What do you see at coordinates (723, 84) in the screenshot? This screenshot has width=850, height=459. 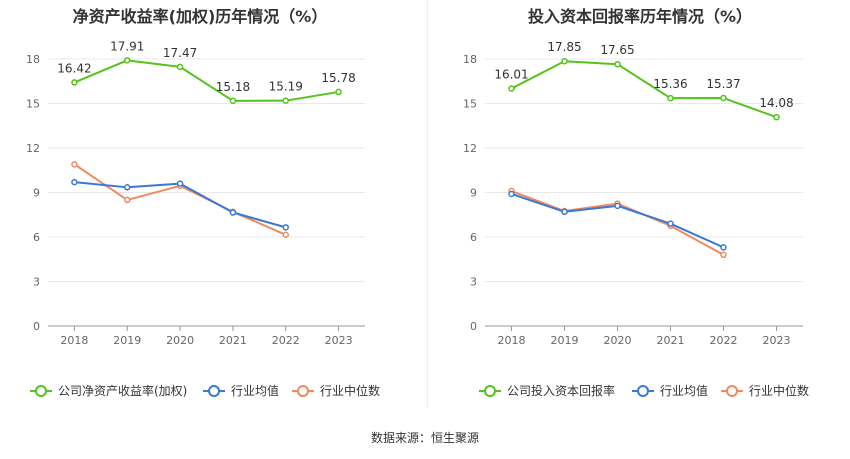 I see `data-label: 15.37` at bounding box center [723, 84].